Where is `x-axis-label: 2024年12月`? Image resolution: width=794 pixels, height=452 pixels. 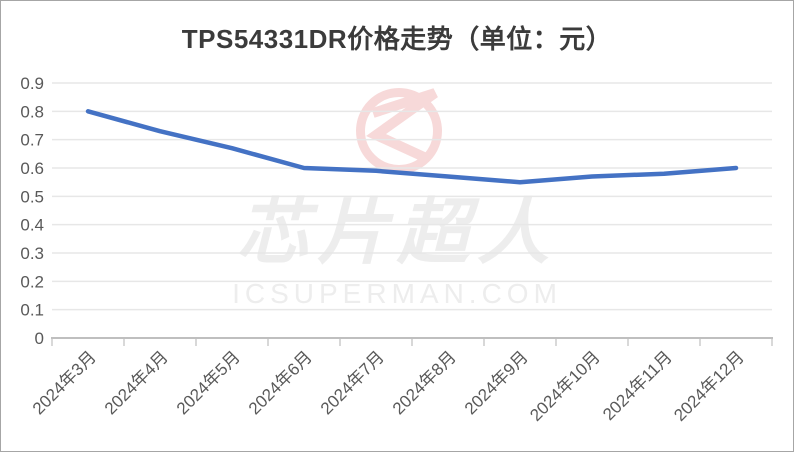 x-axis-label: 2024年12月 is located at coordinates (709, 386).